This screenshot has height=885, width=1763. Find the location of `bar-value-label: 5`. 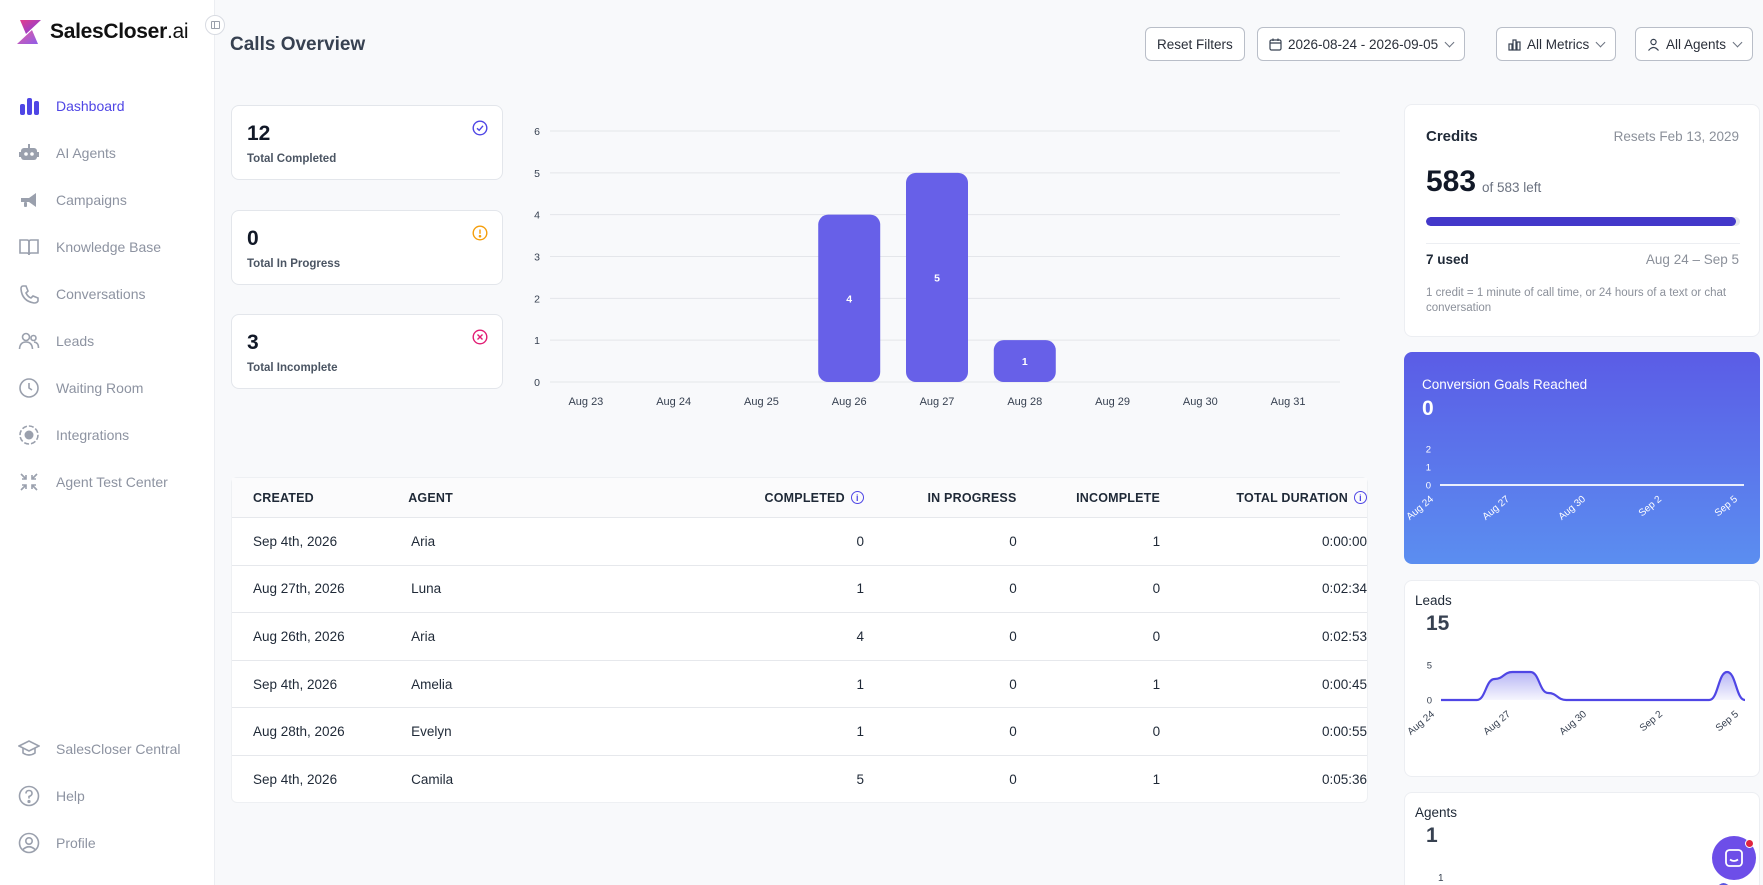

bar-value-label: 5 is located at coordinates (937, 278).